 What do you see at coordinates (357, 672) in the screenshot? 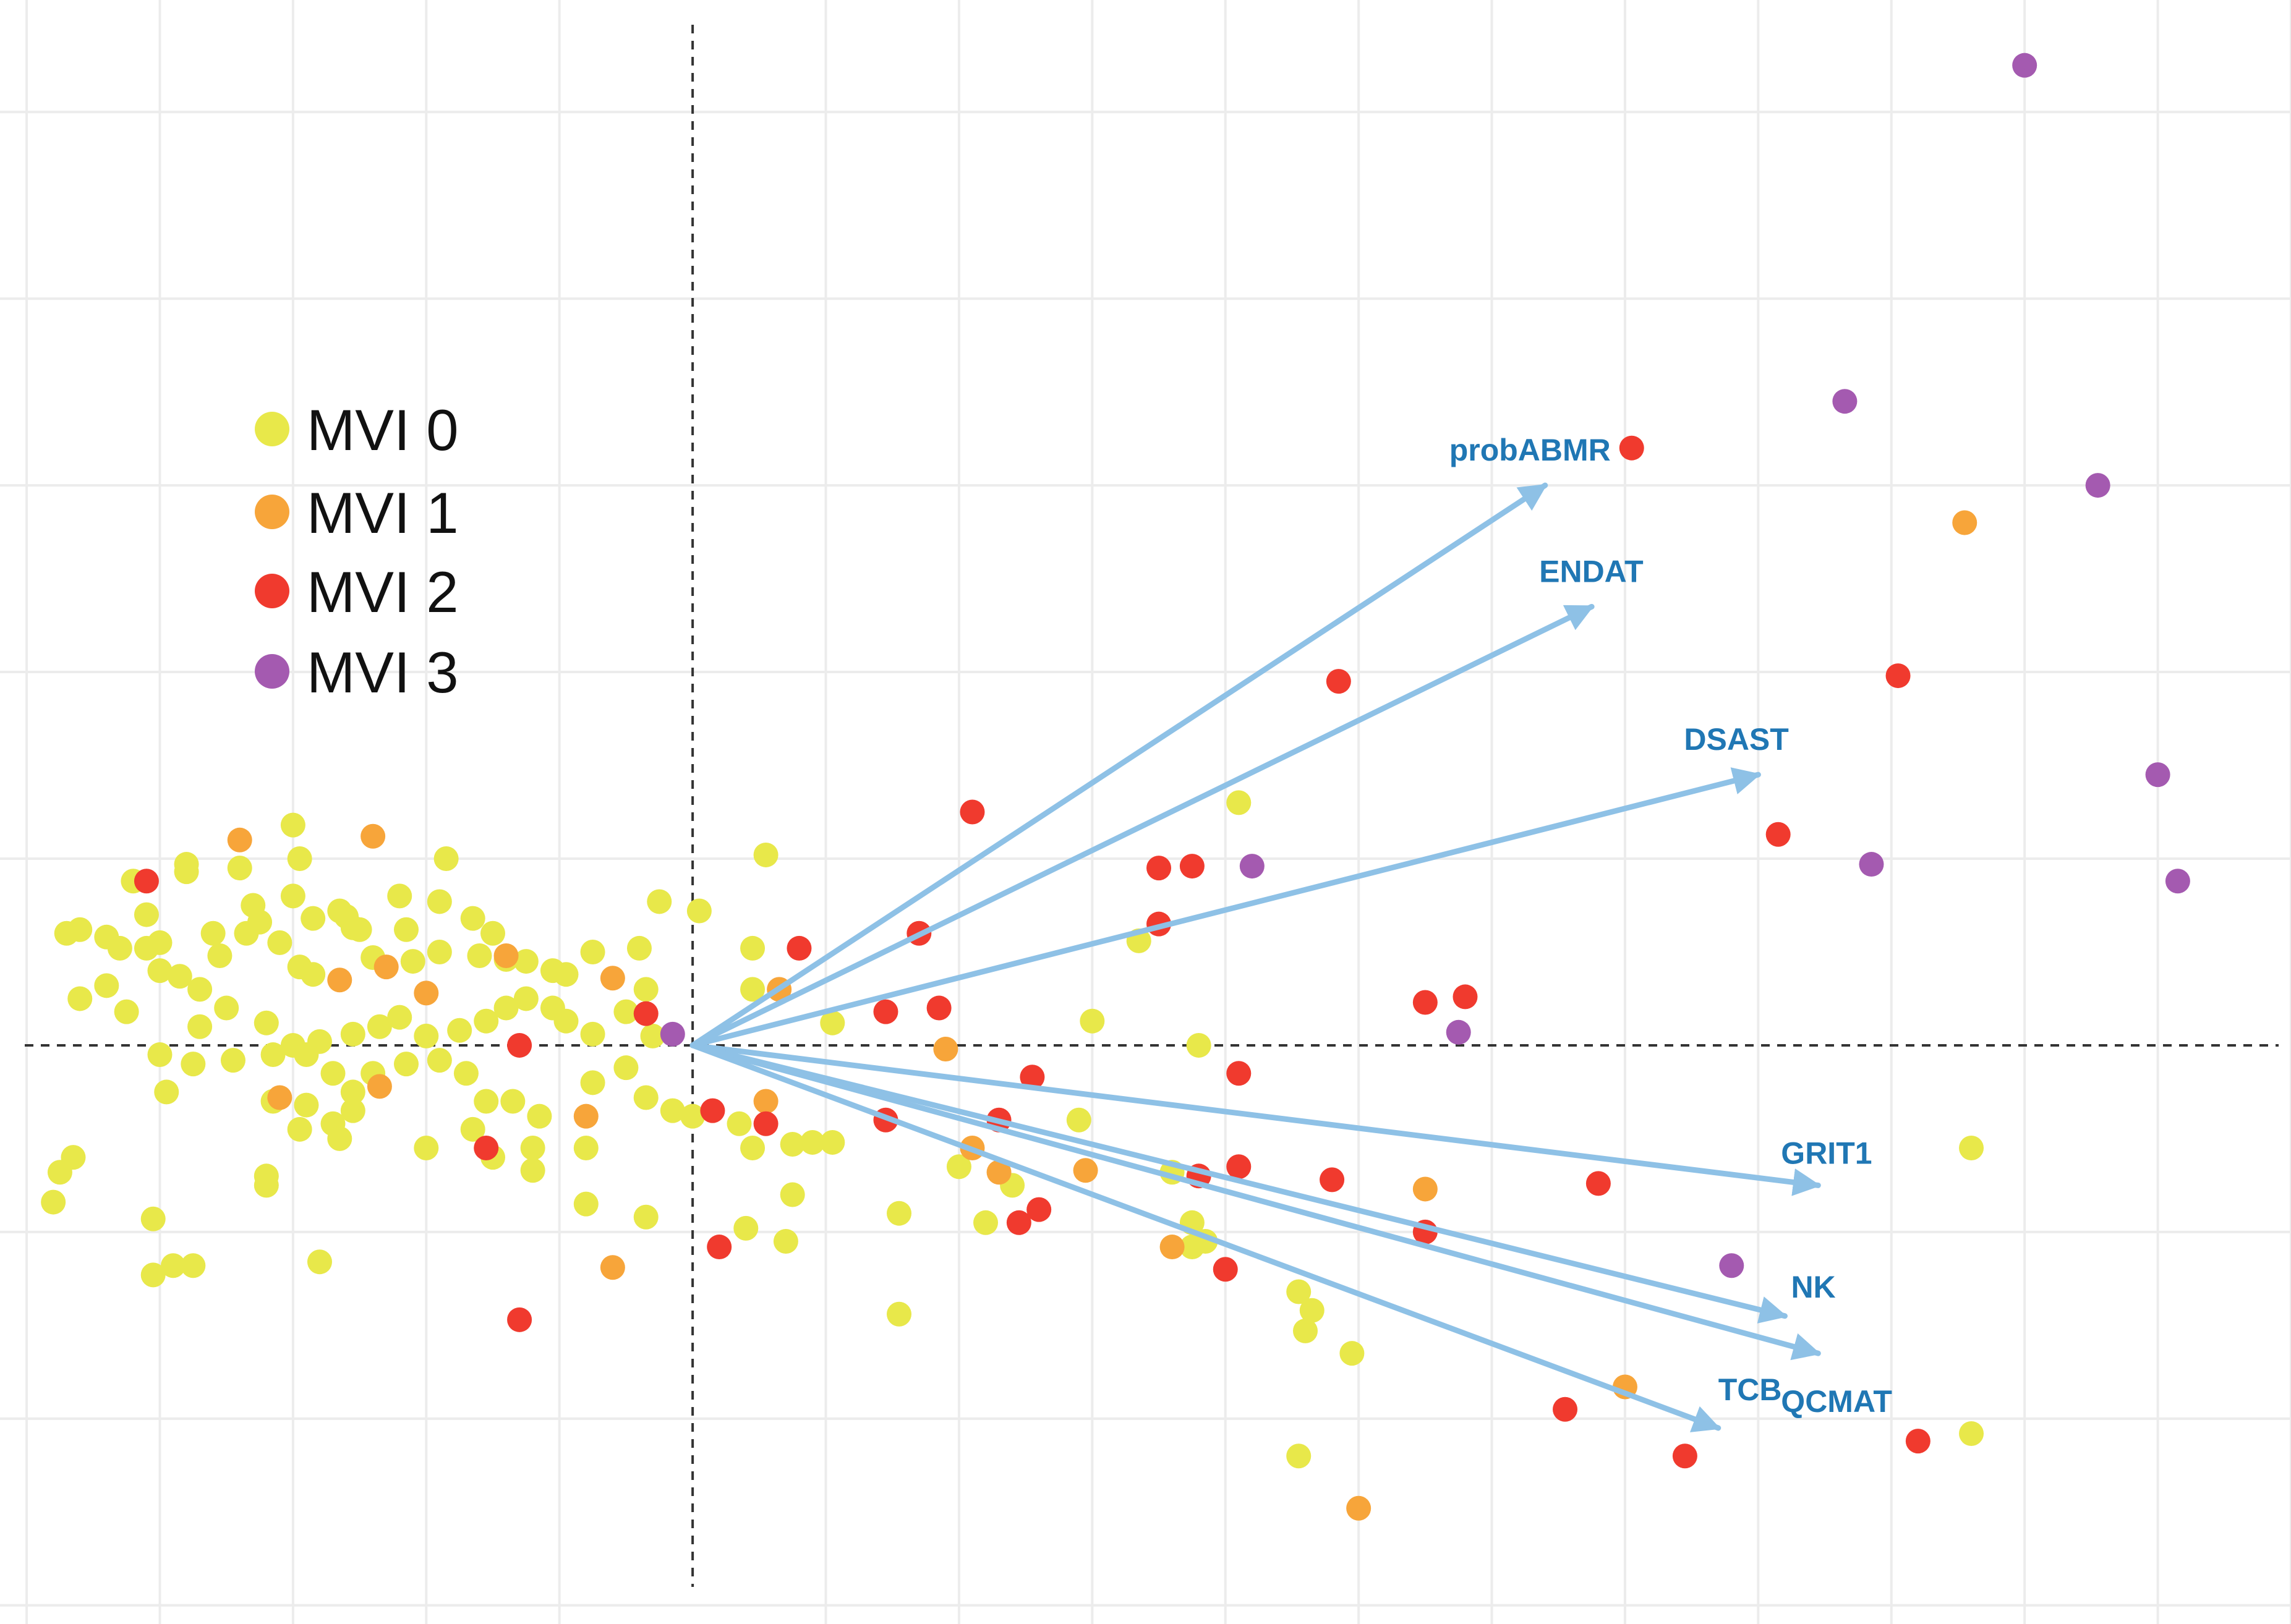
I see `legend-item-mvi-3: MVI 3` at bounding box center [357, 672].